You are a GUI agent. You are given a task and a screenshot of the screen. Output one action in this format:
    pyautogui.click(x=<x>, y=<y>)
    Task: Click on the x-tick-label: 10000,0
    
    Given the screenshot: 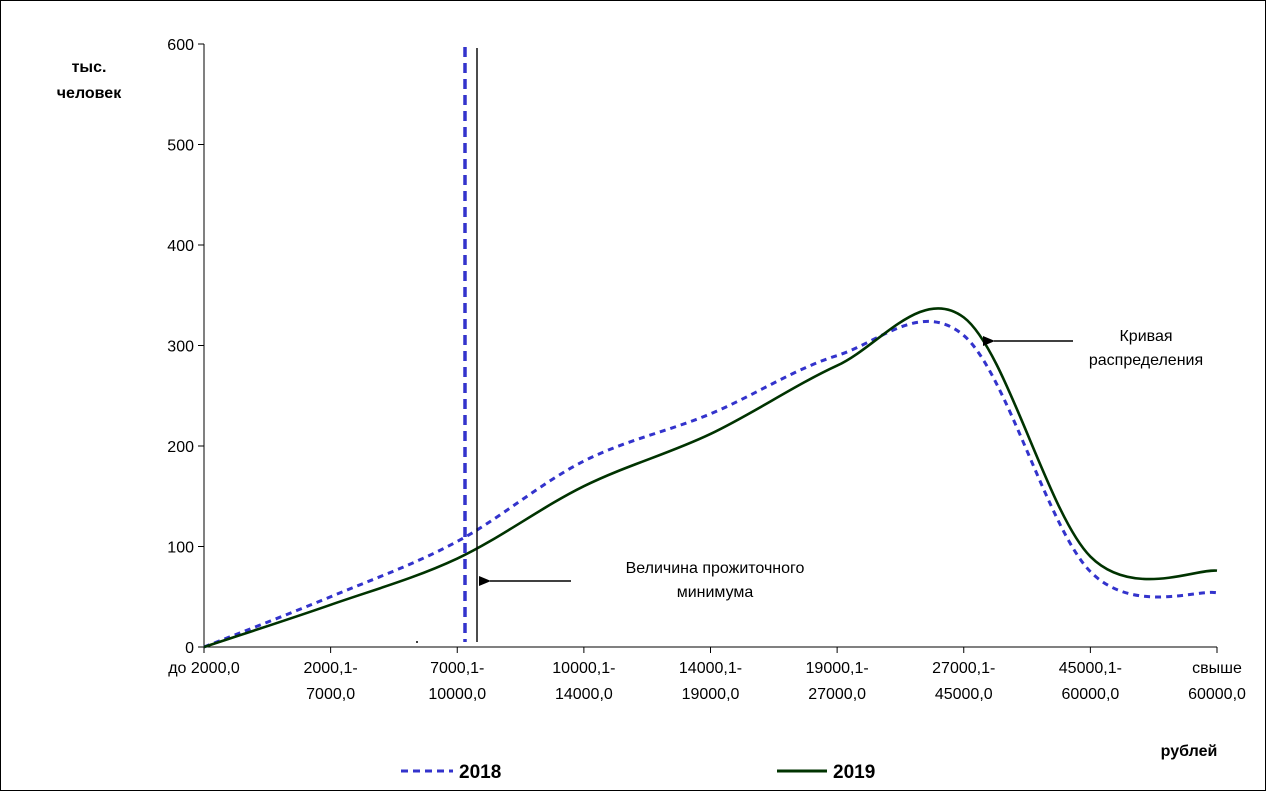 What is the action you would take?
    pyautogui.click(x=457, y=694)
    